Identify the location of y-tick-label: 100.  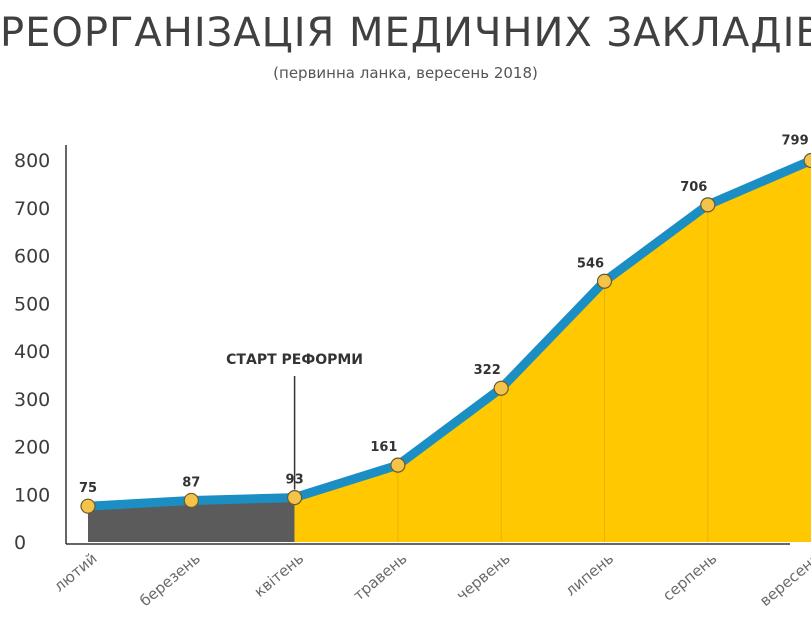
(32, 495).